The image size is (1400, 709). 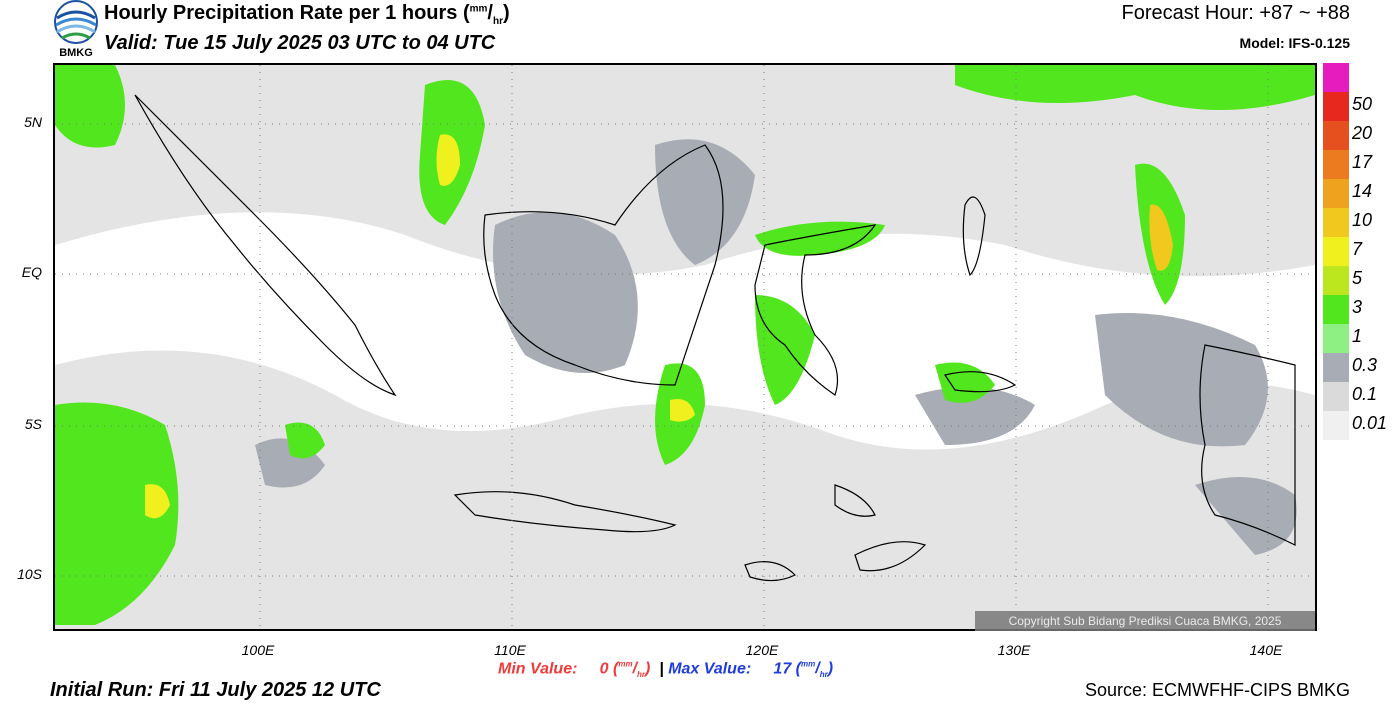 I want to click on logo-text: BMKG, so click(x=76, y=53).